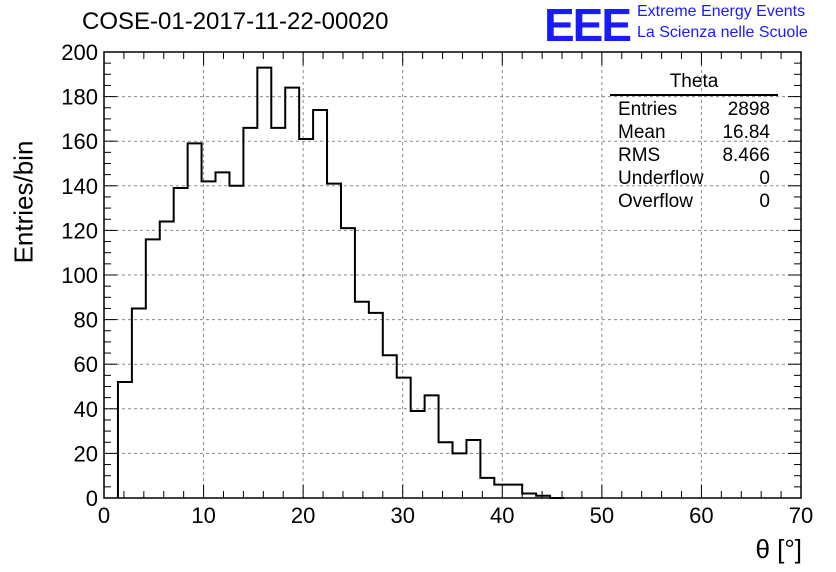  What do you see at coordinates (92, 498) in the screenshot?
I see `y-tick-label: 0` at bounding box center [92, 498].